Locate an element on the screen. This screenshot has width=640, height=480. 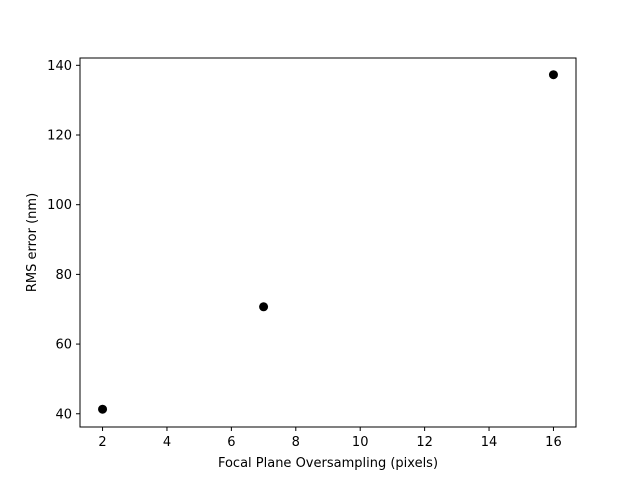
y-axis-label: RMS error (nm) is located at coordinates (32, 242).